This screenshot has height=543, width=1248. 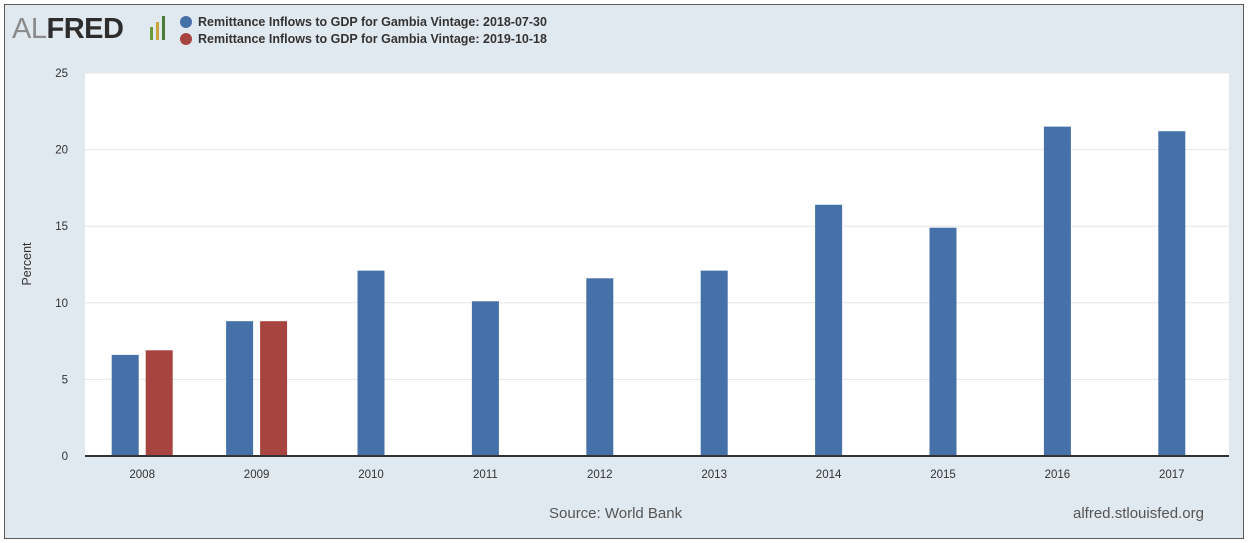 What do you see at coordinates (61, 227) in the screenshot?
I see `y-tick-label: 15` at bounding box center [61, 227].